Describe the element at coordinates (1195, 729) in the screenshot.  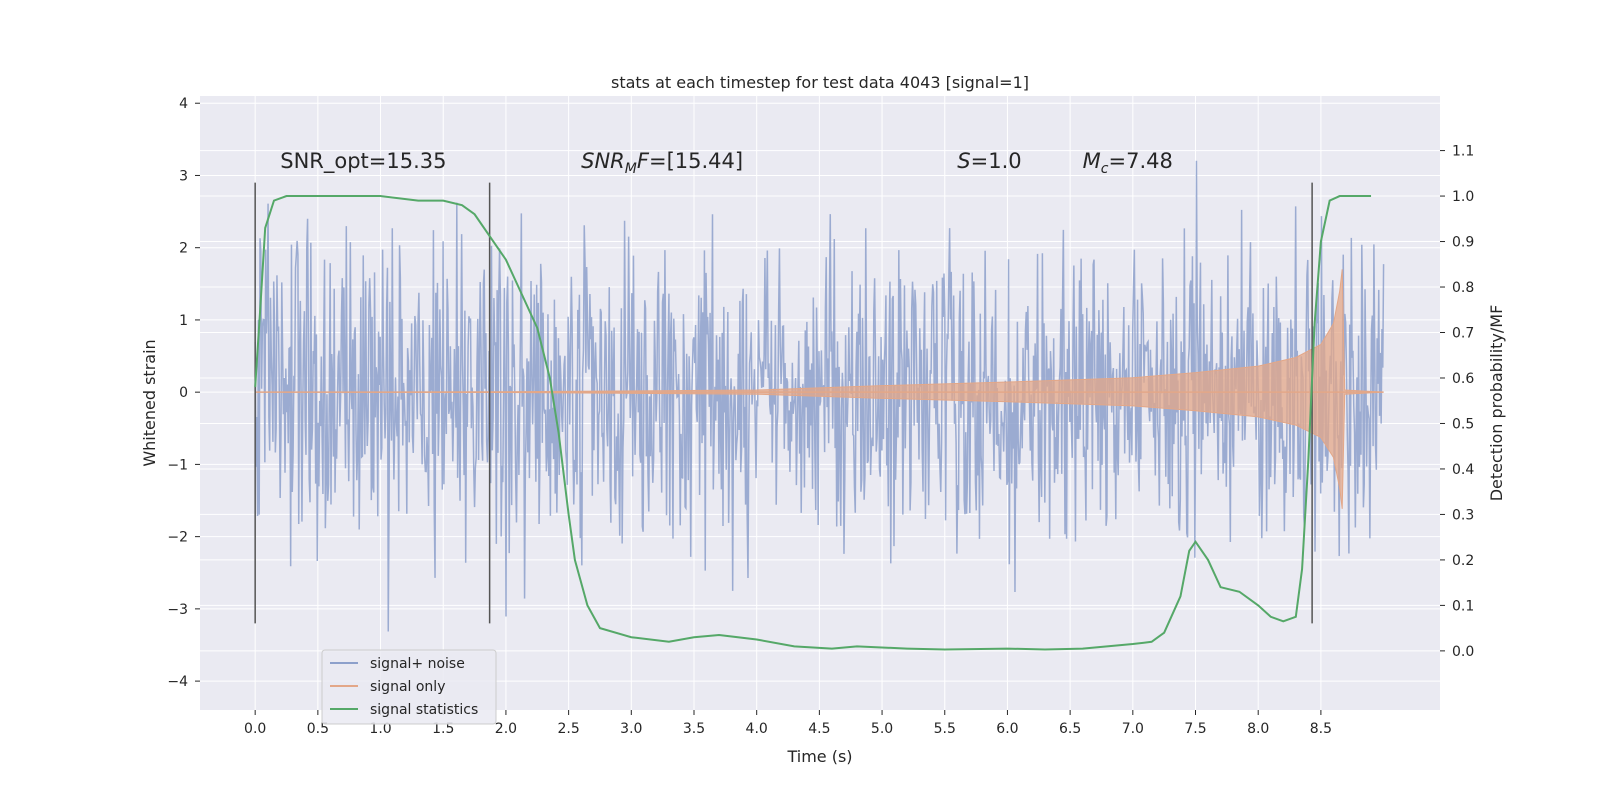
I see `x-tick-label: 7.5` at that location.